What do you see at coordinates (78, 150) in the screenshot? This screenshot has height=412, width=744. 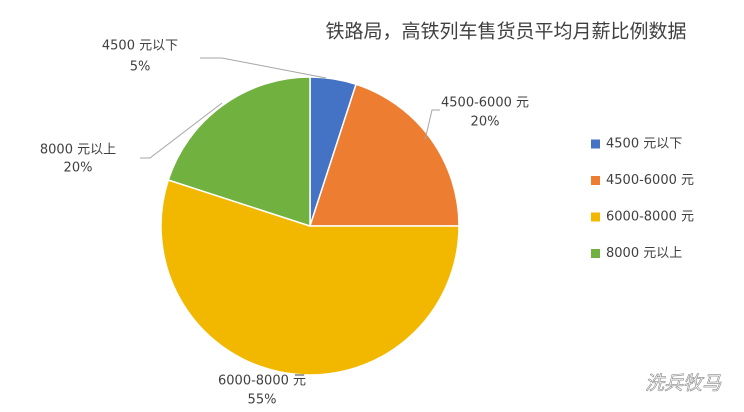 I see `data-label-name: 8000 元以上` at bounding box center [78, 150].